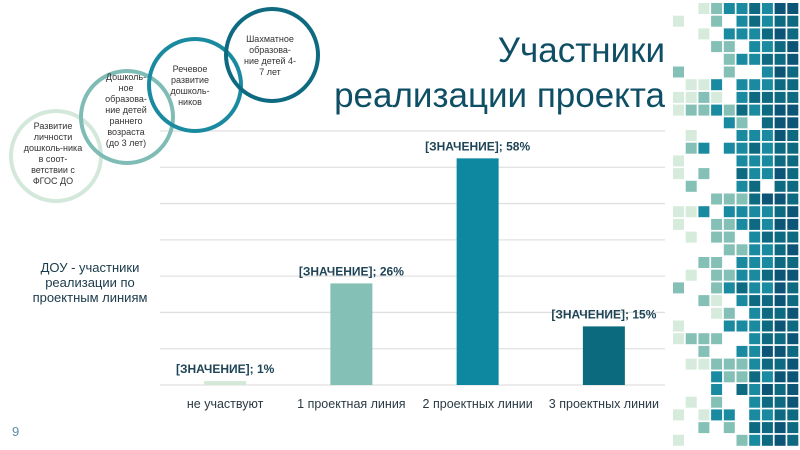 The width and height of the screenshot is (800, 450). Describe the element at coordinates (581, 50) in the screenshot. I see `title-line-1: Участники` at that location.